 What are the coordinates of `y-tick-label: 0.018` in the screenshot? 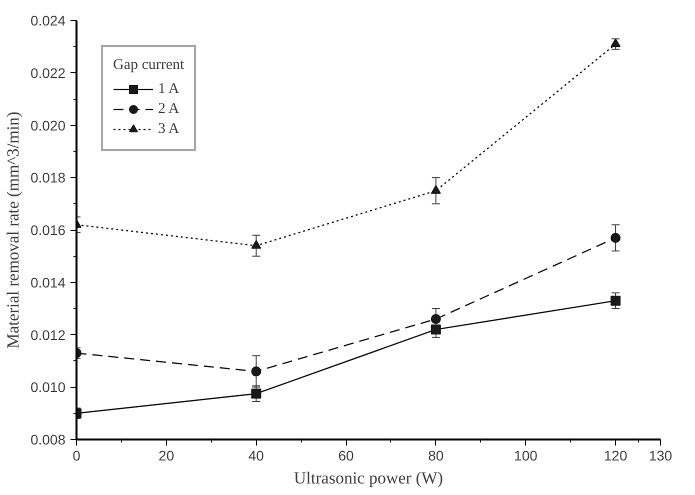 It's located at (48, 178).